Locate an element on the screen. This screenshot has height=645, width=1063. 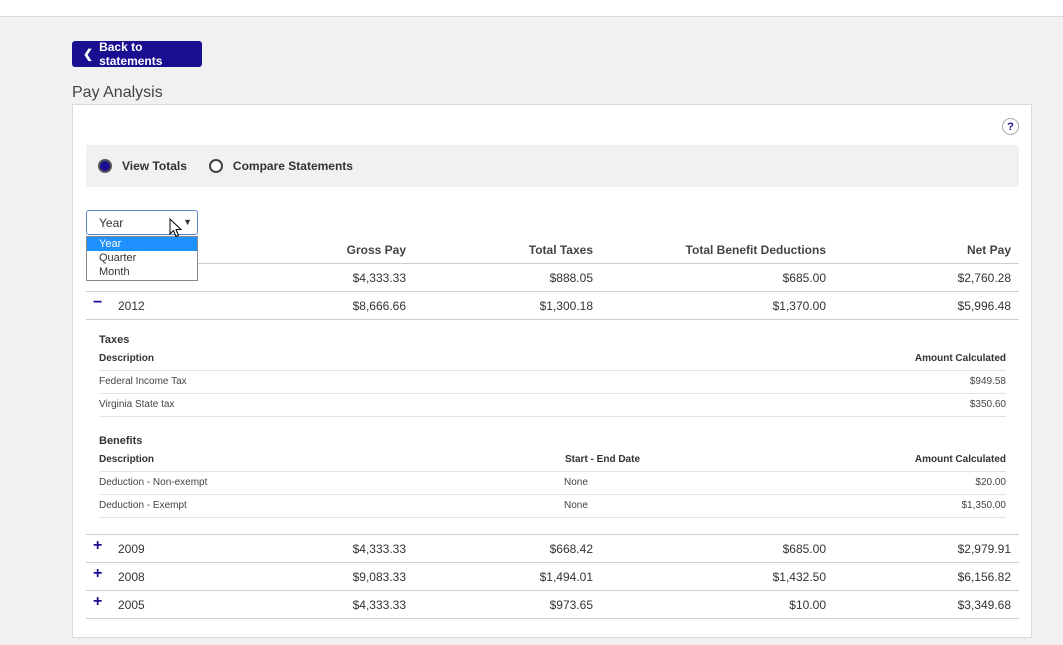
radio-compare-statements: Compare Statements is located at coordinates (280, 166).